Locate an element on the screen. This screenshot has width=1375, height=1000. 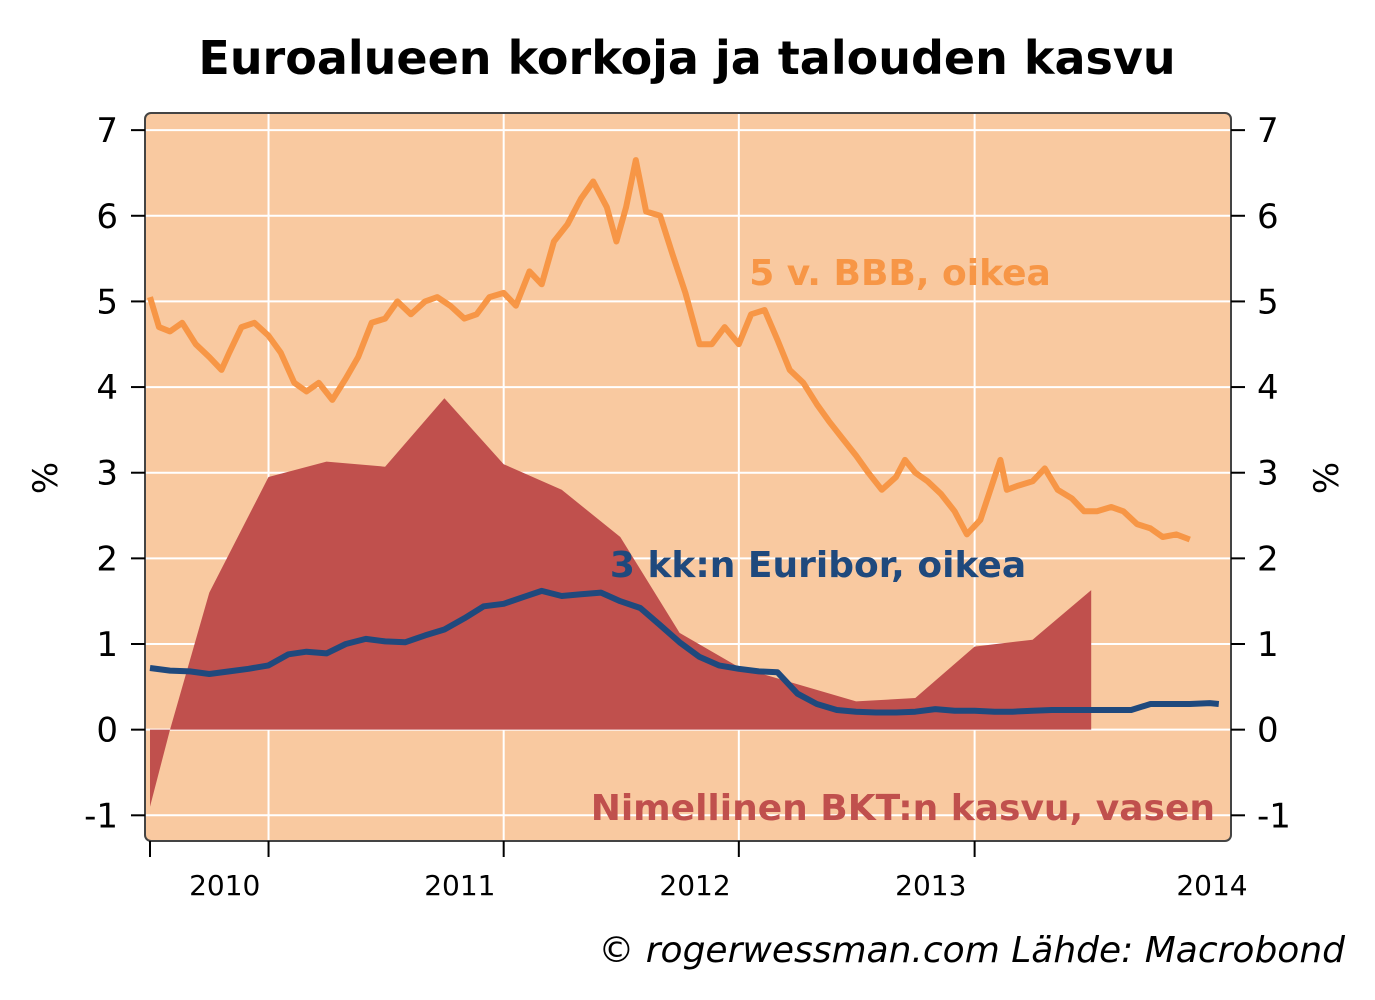
x-tick-label: 2014 is located at coordinates (1211, 885).